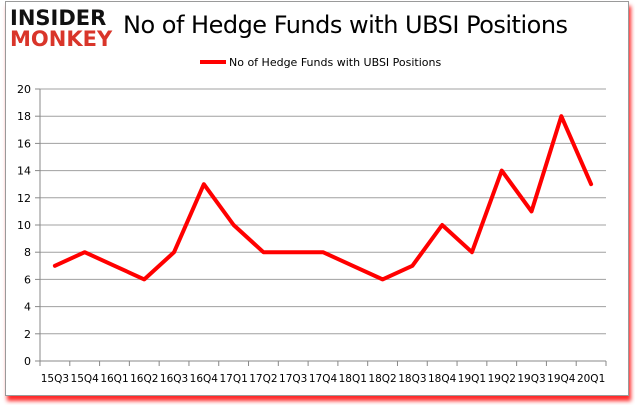  Describe the element at coordinates (561, 379) in the screenshot. I see `x-tick-label: 19Q4` at that location.